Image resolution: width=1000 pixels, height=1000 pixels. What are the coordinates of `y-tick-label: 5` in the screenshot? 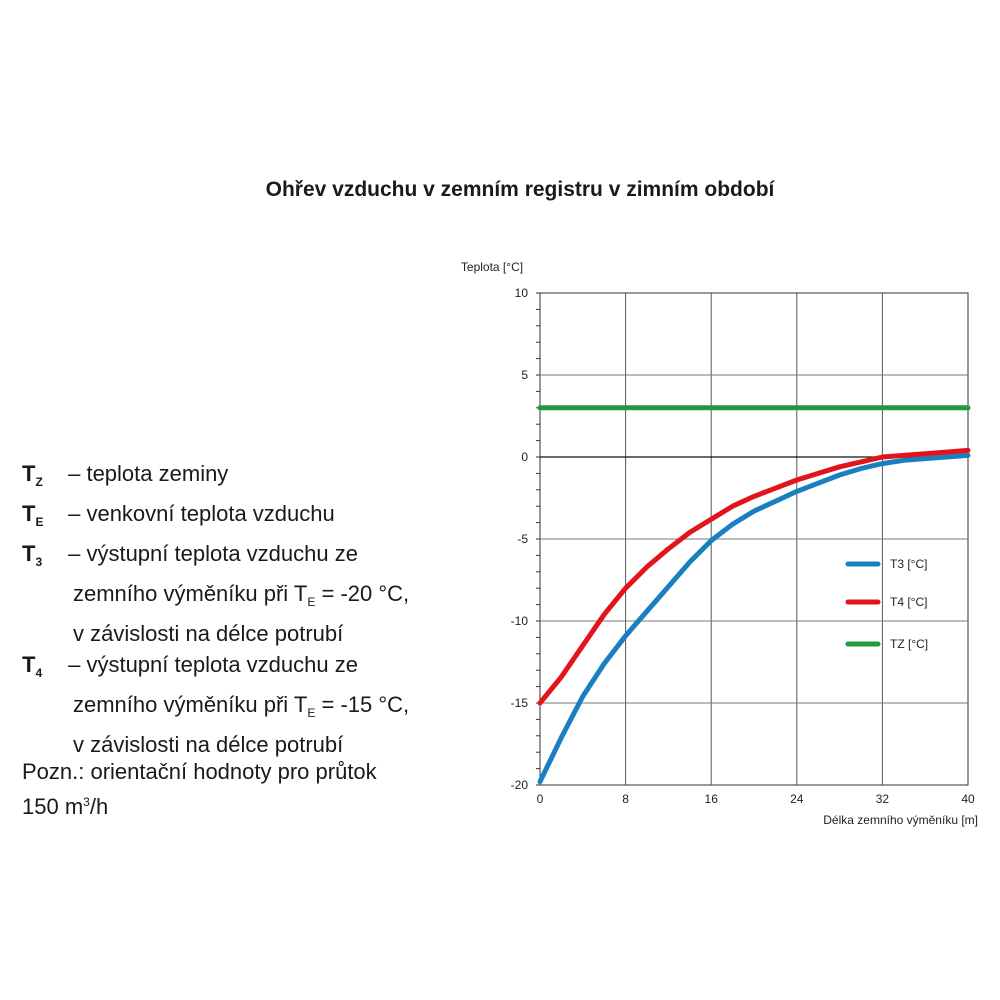 It's located at (524, 375).